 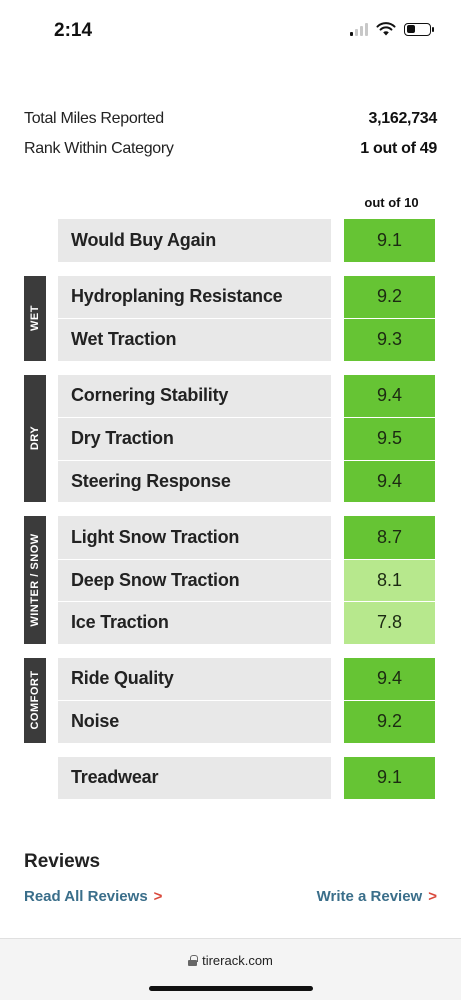 I want to click on url-display: tirerack.com, so click(x=230, y=960).